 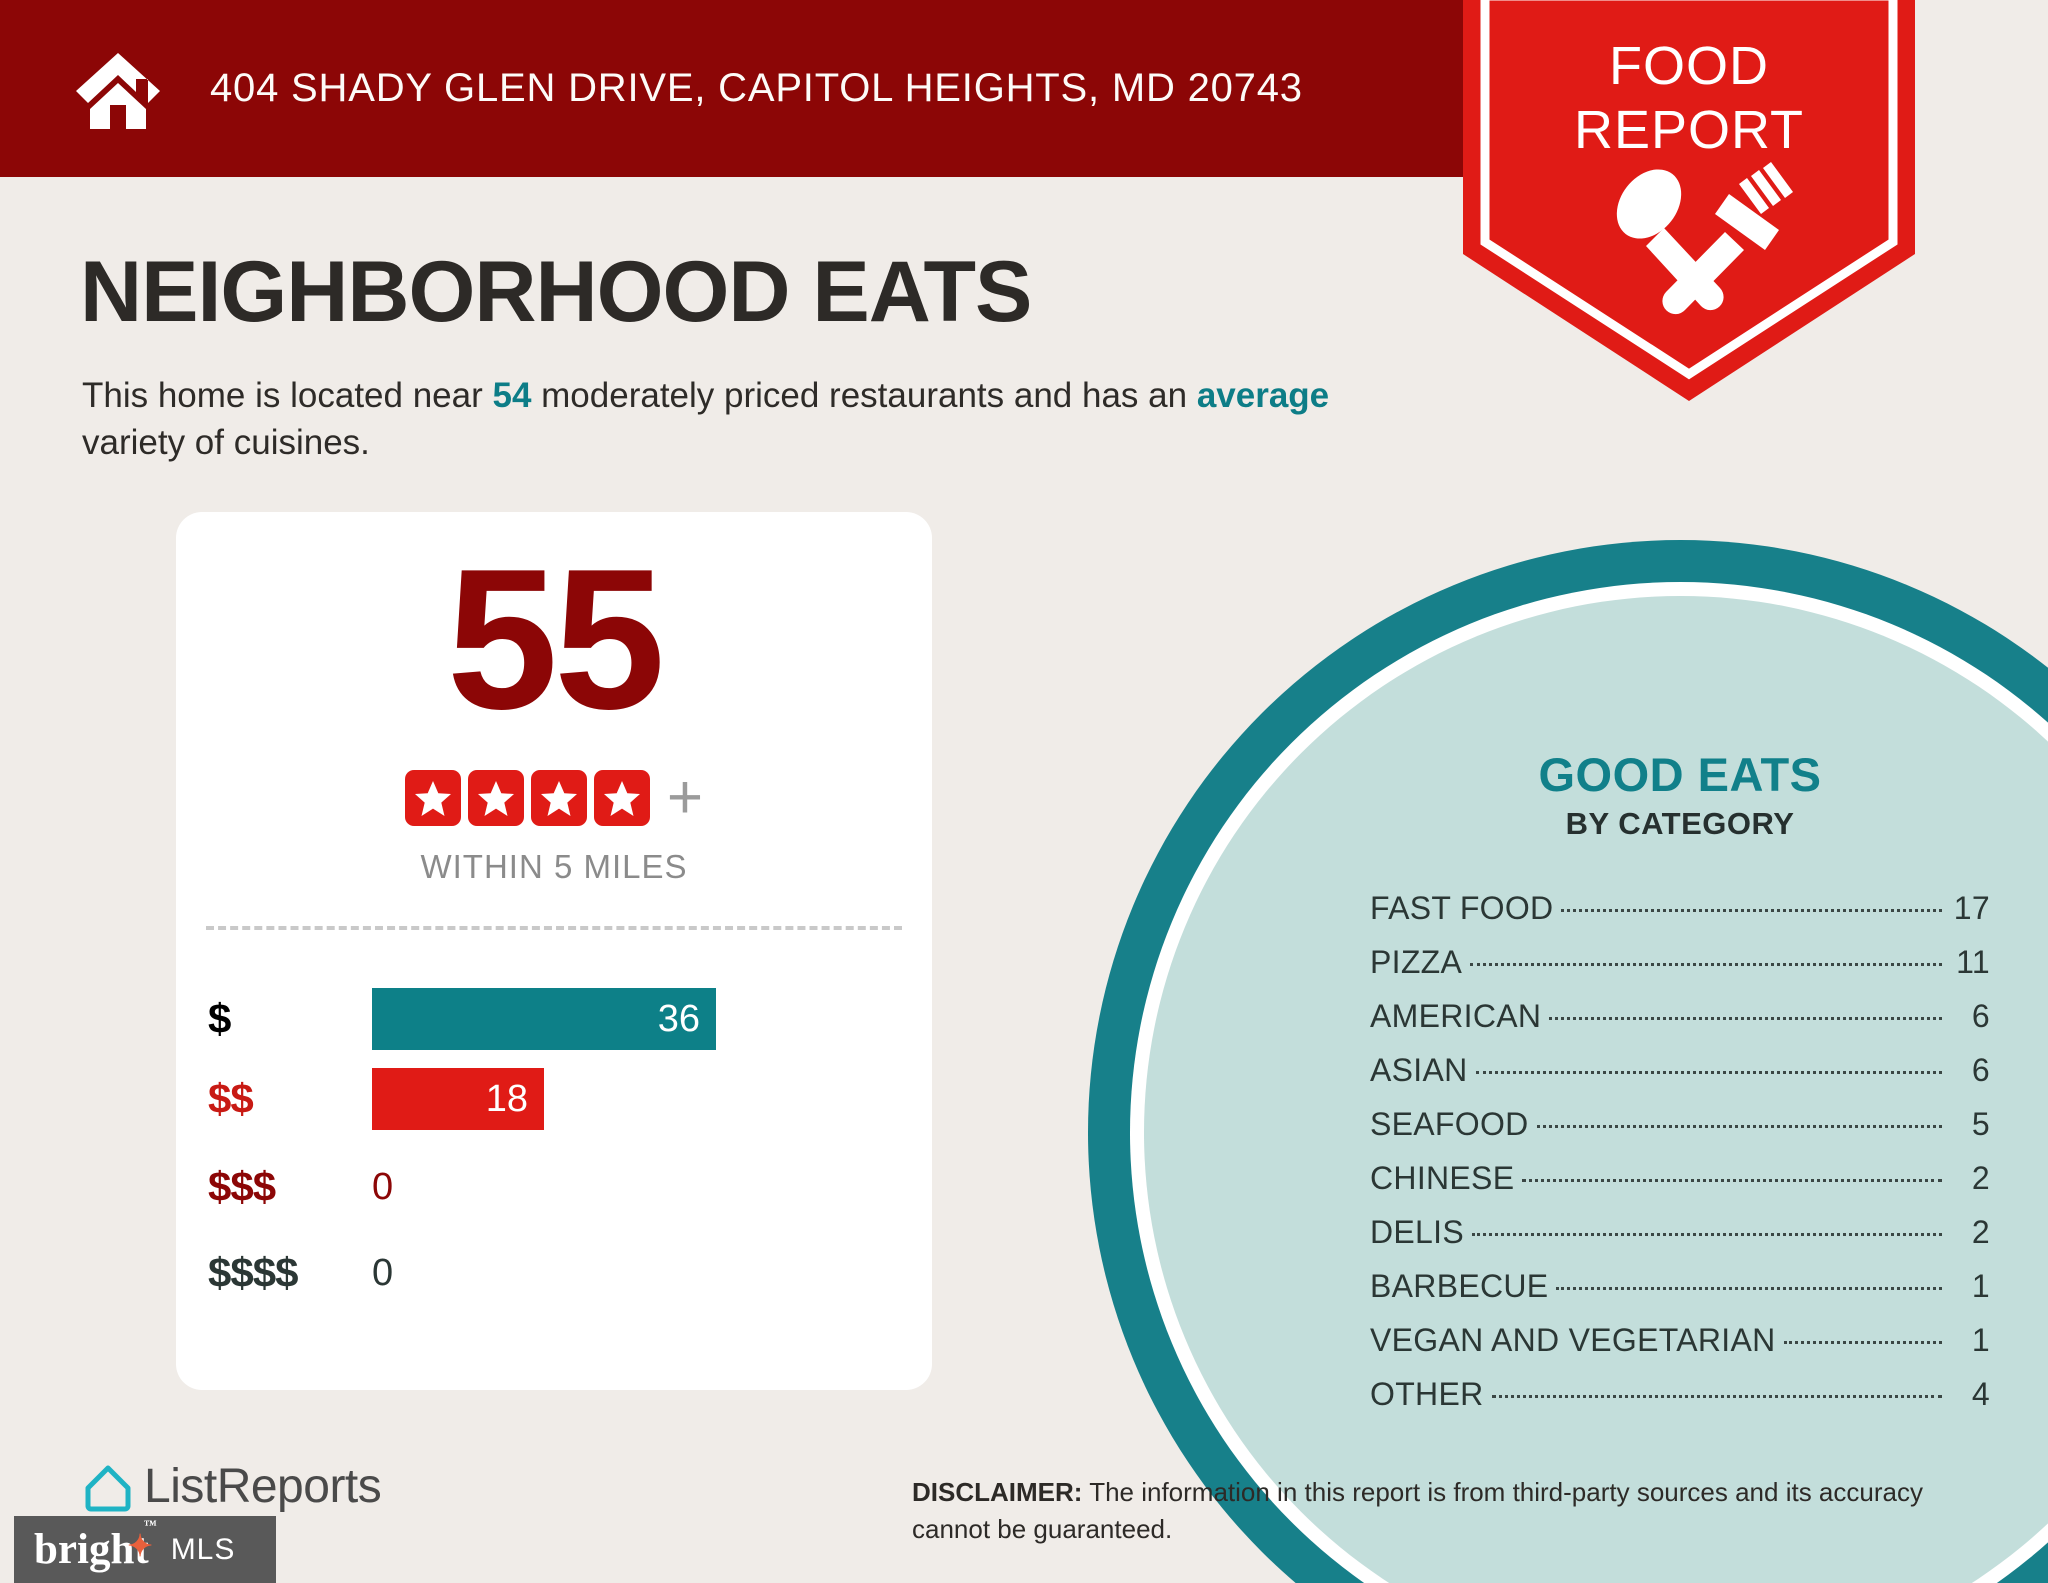 I want to click on intro-part-1: This home is located near, so click(x=287, y=395).